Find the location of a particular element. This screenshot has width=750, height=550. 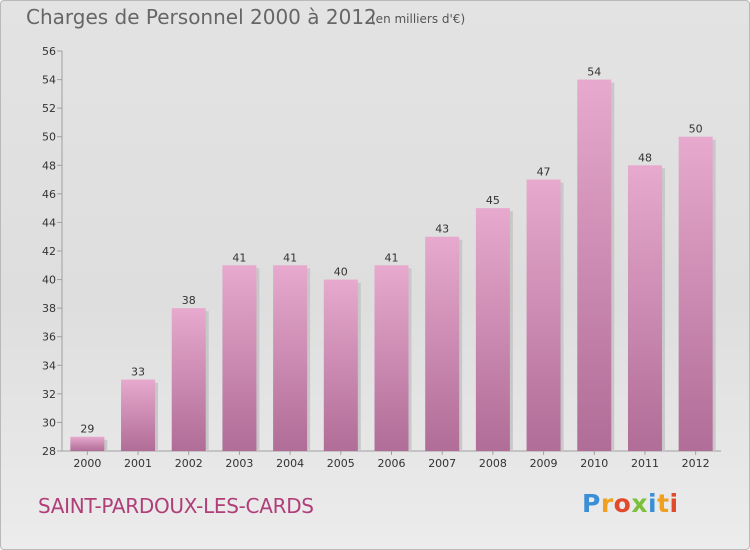

y-tick-label: 38 is located at coordinates (49, 308).